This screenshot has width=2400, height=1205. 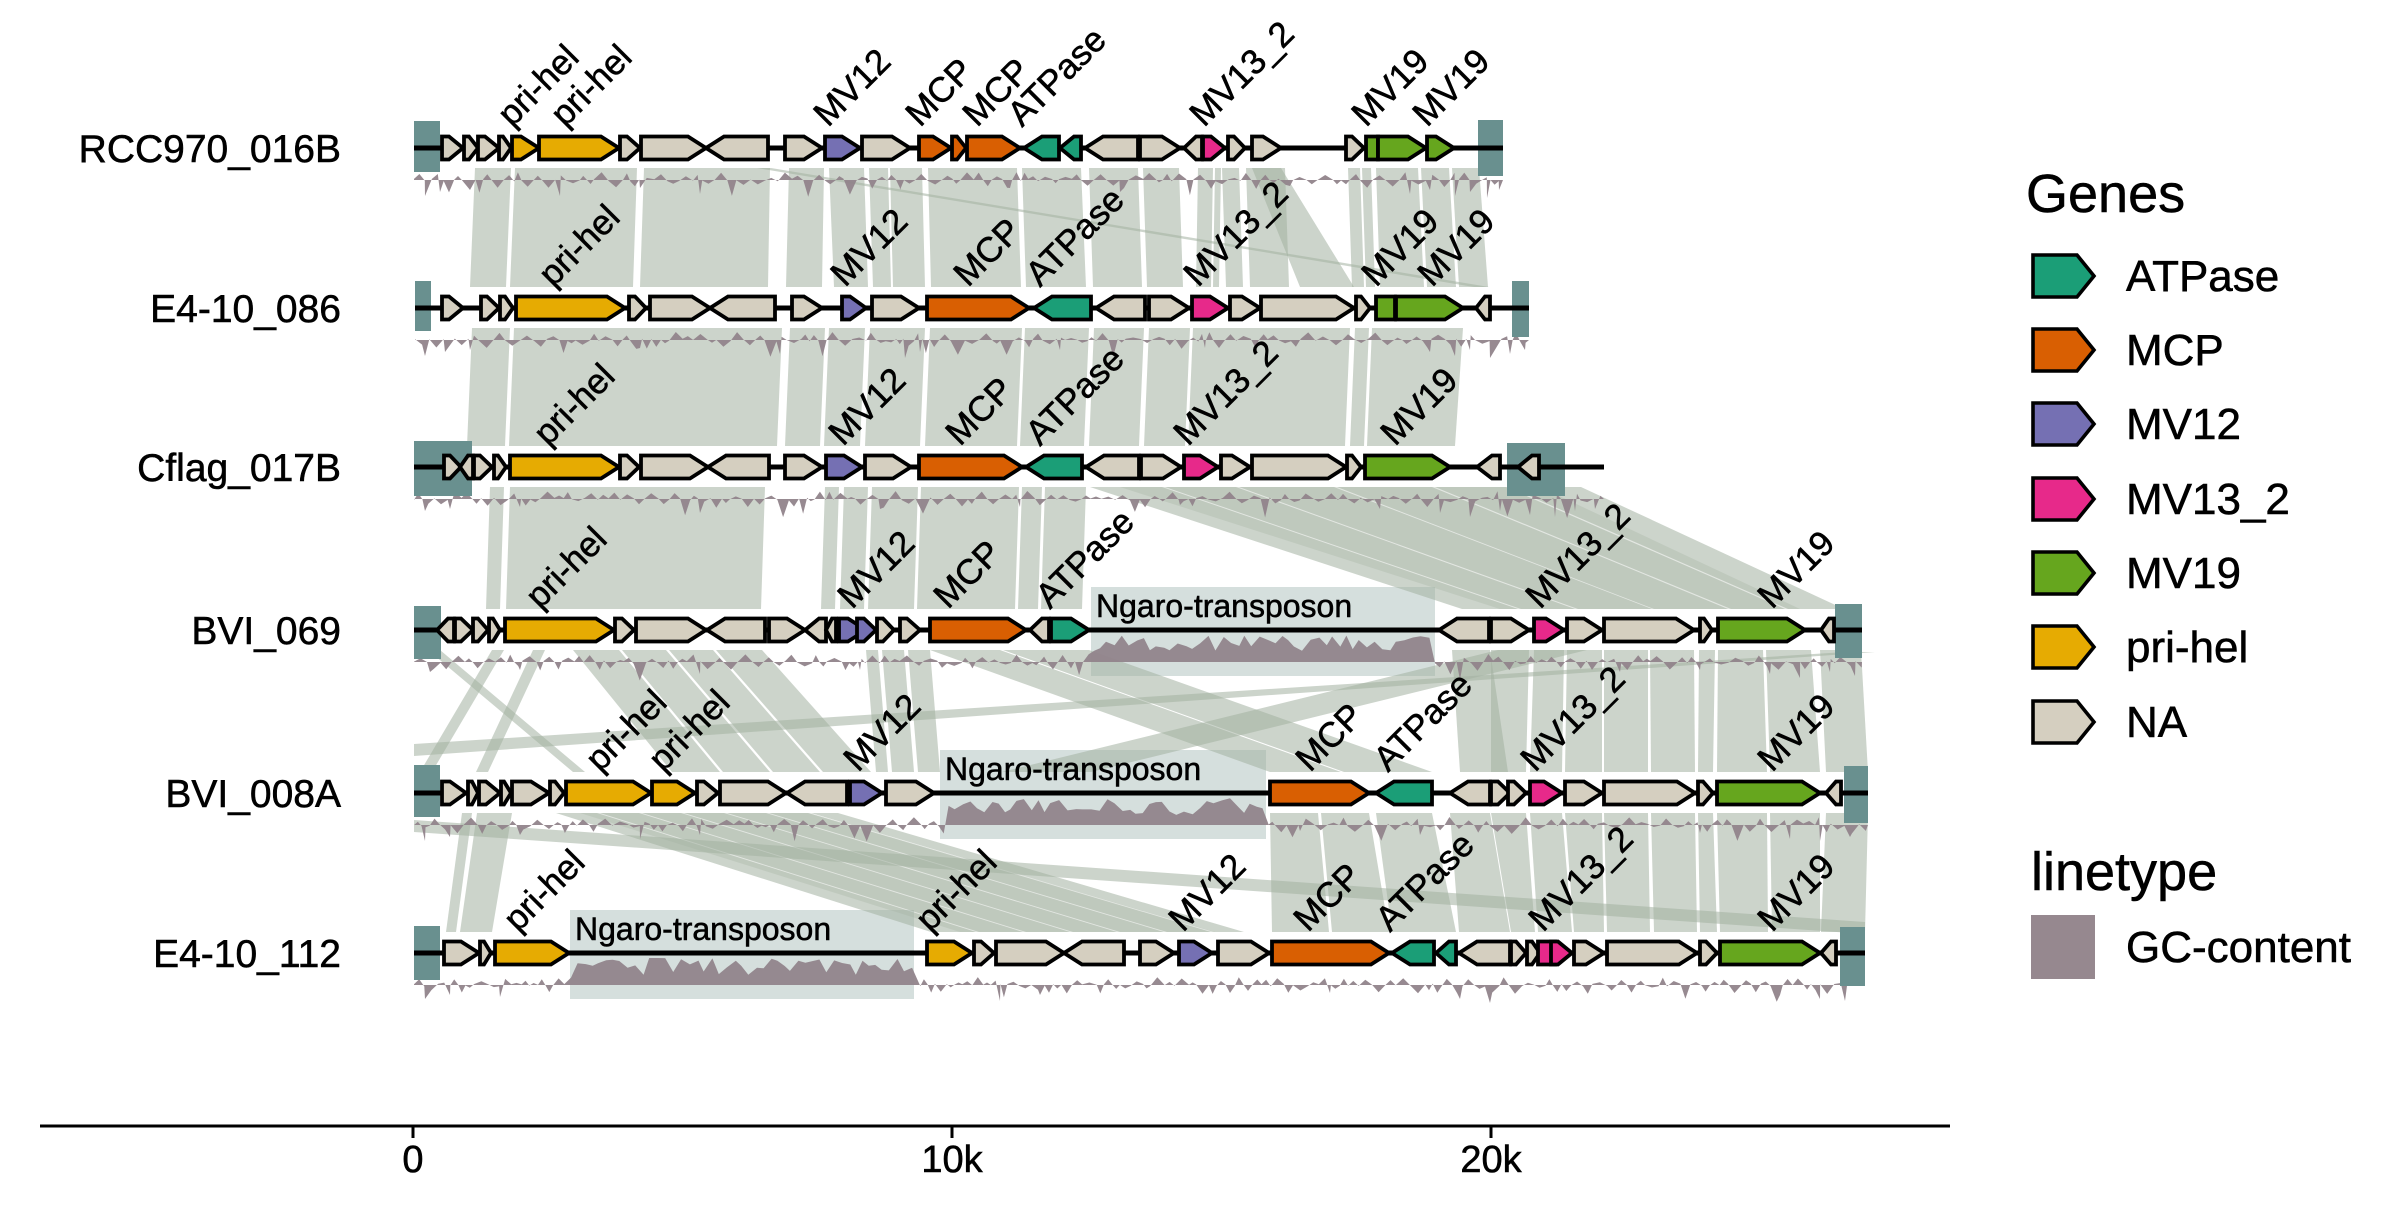 What do you see at coordinates (2238, 947) in the screenshot?
I see `svg-text: GC-content` at bounding box center [2238, 947].